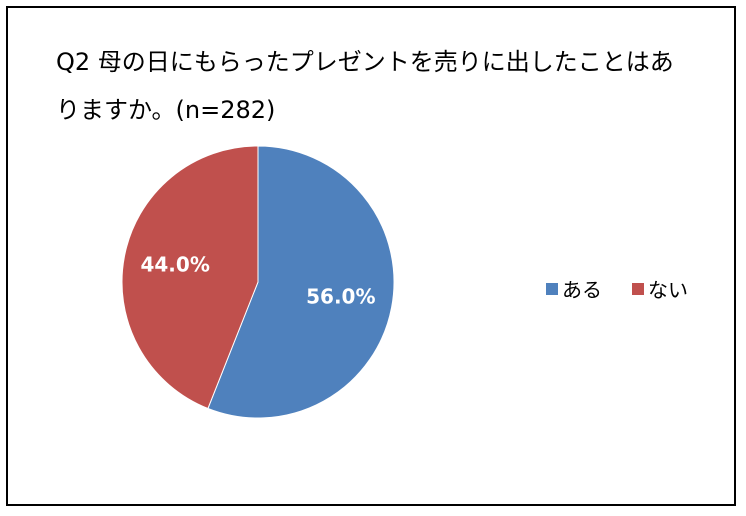 This screenshot has height=516, width=746. What do you see at coordinates (340, 296) in the screenshot?
I see `pie-data-label-1: 56.0%` at bounding box center [340, 296].